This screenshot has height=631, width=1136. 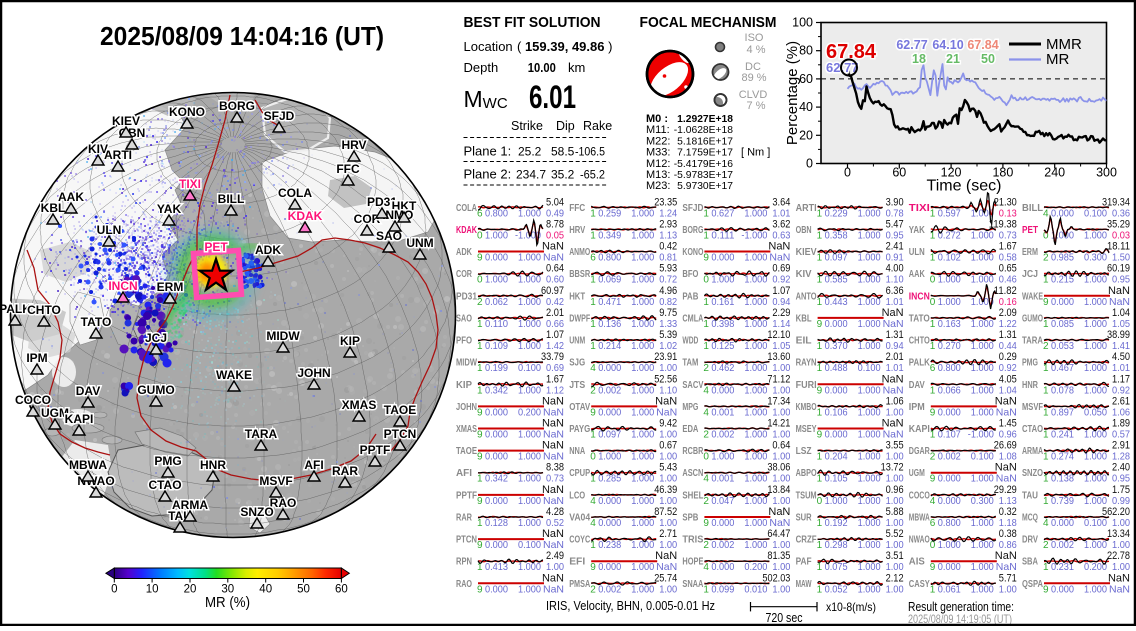 I want to click on svg-text: 81.35, so click(x=778, y=556).